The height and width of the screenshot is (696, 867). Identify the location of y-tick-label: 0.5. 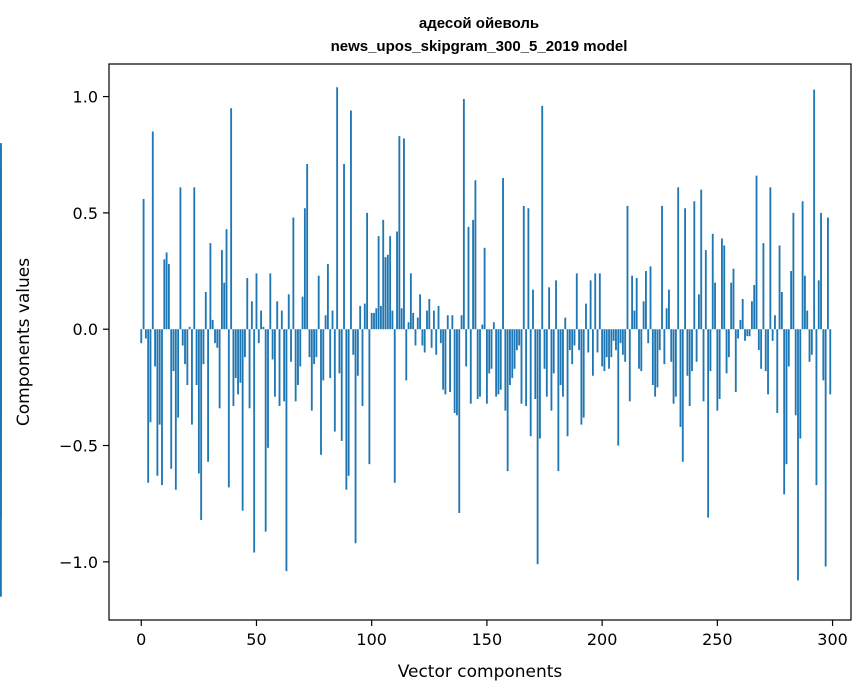
(85, 213).